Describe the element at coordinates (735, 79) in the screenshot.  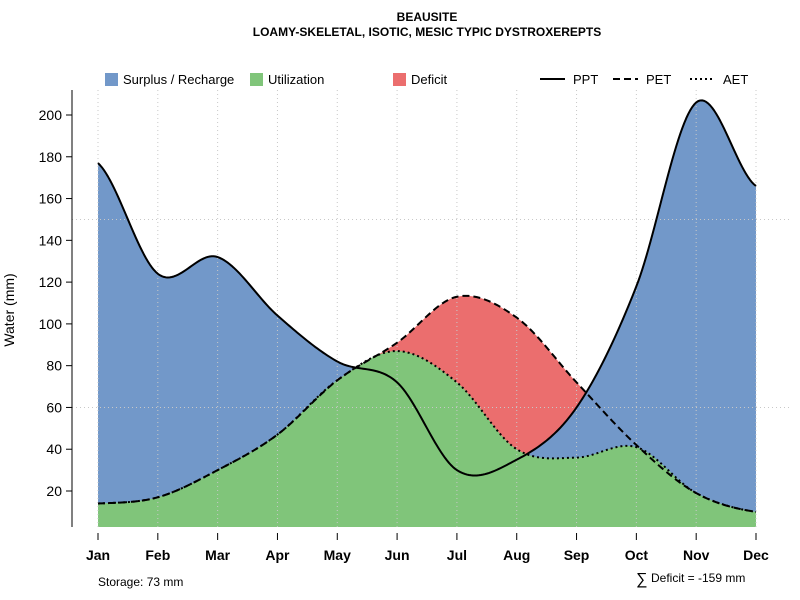
I see `legend-label-aet: AET` at that location.